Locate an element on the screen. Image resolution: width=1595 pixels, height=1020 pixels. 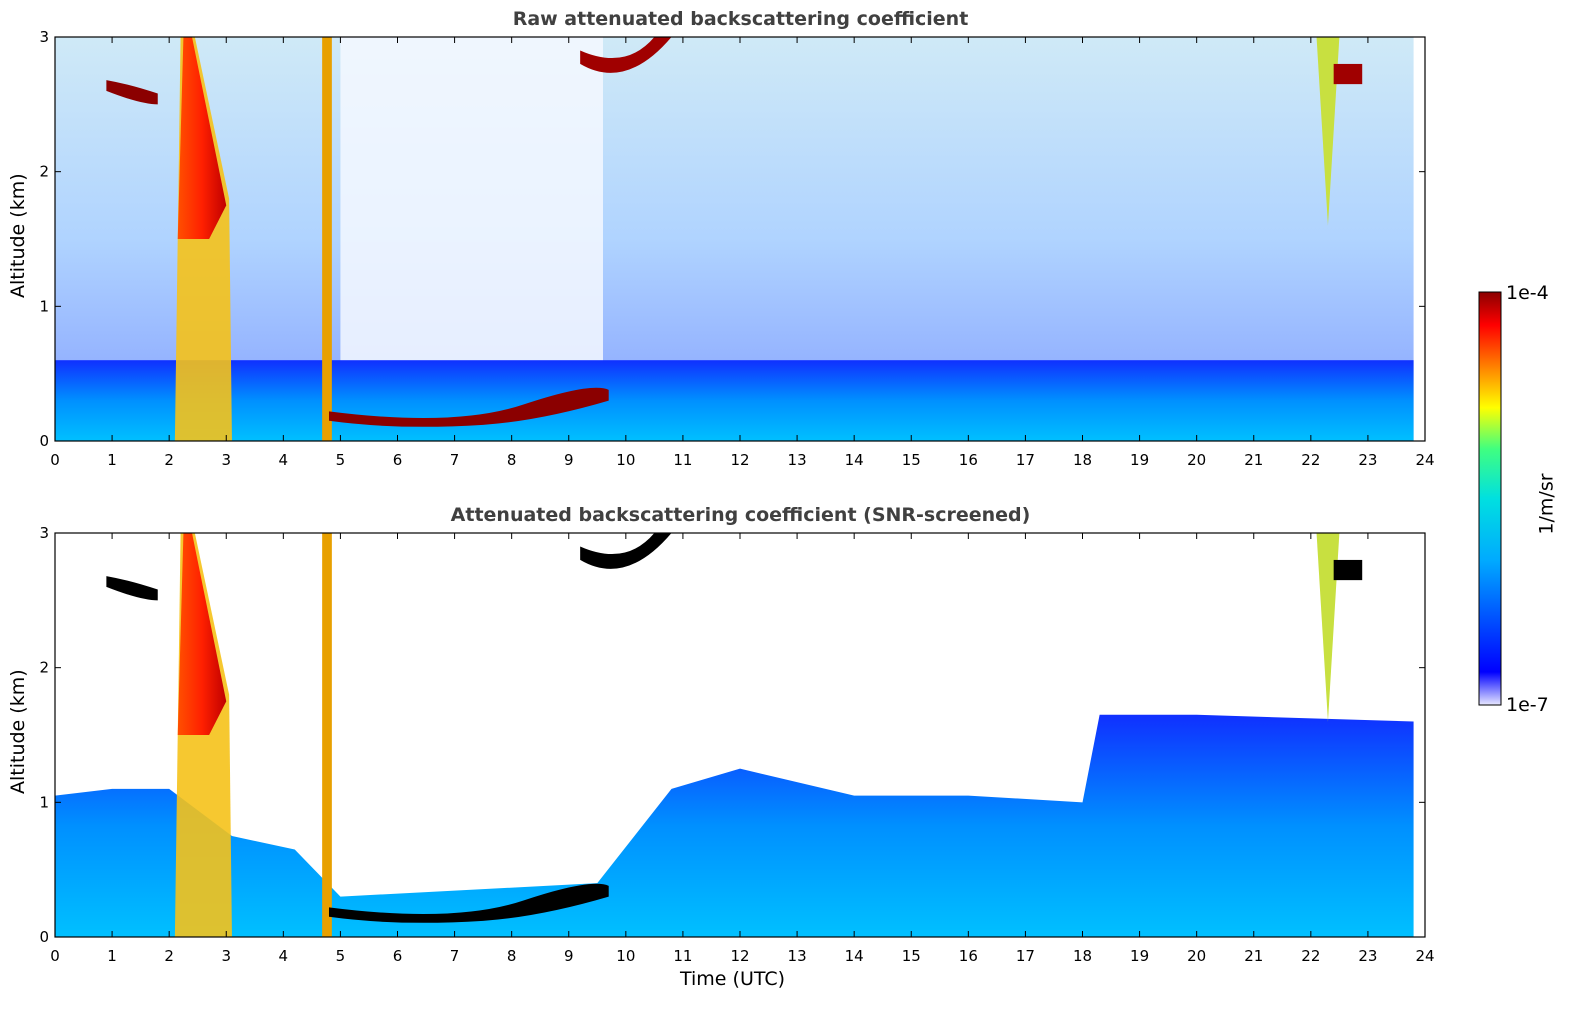
colorbar-max-label: 1e-4 is located at coordinates (1527, 293).